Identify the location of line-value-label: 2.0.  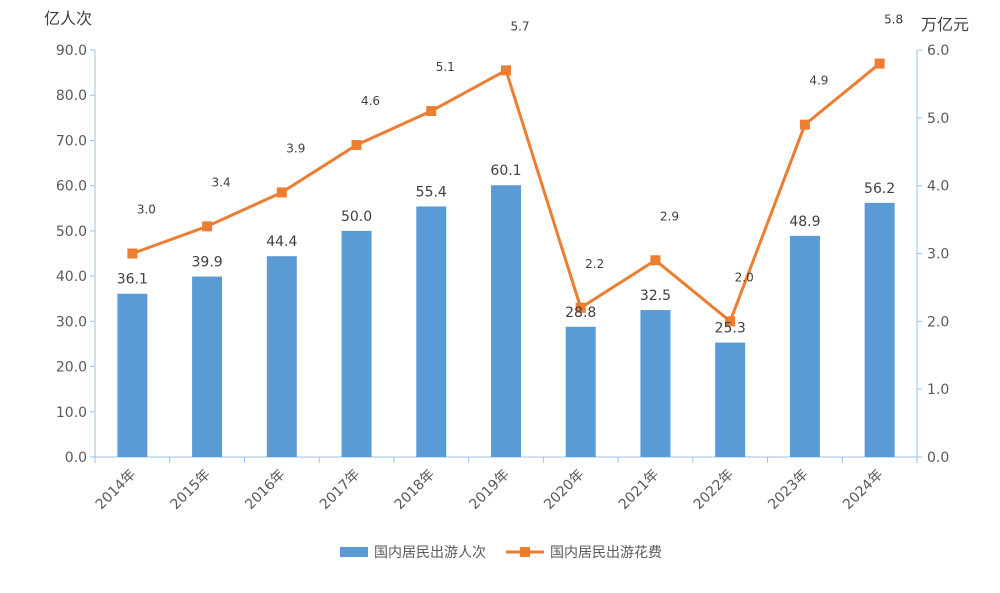
(744, 277).